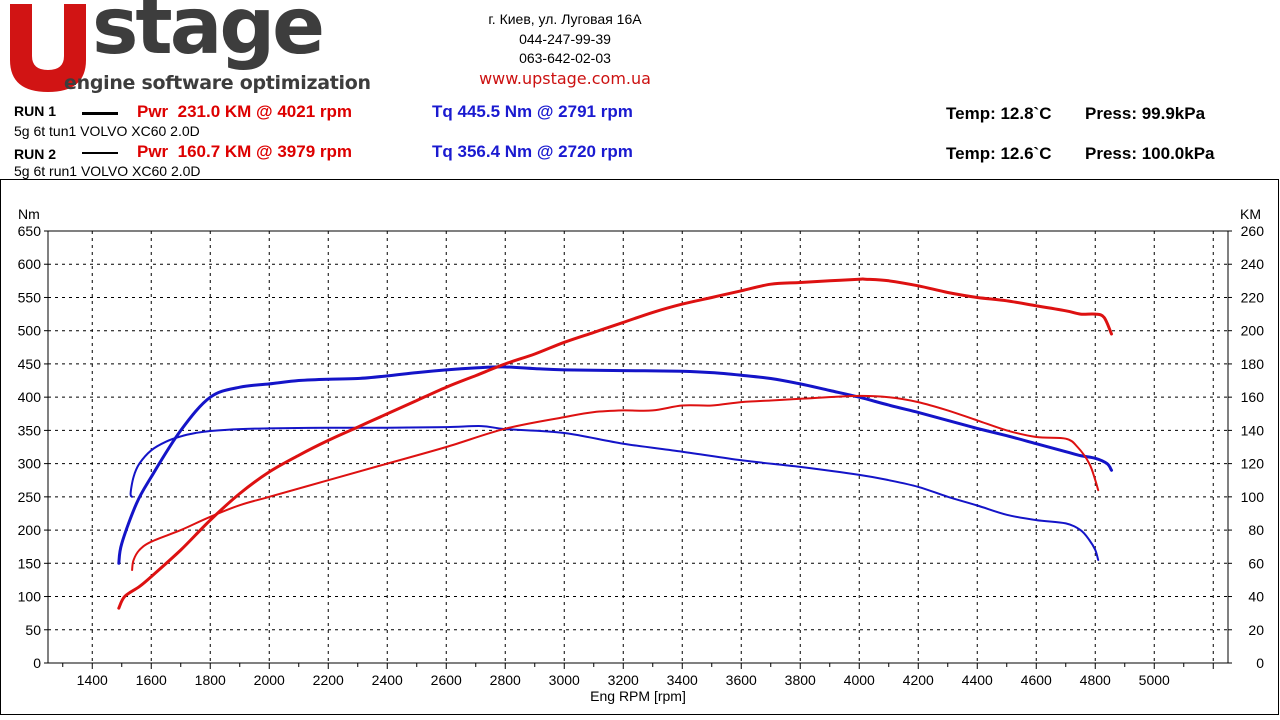  Describe the element at coordinates (48, 48) in the screenshot. I see `upstage-logo-mark` at that location.